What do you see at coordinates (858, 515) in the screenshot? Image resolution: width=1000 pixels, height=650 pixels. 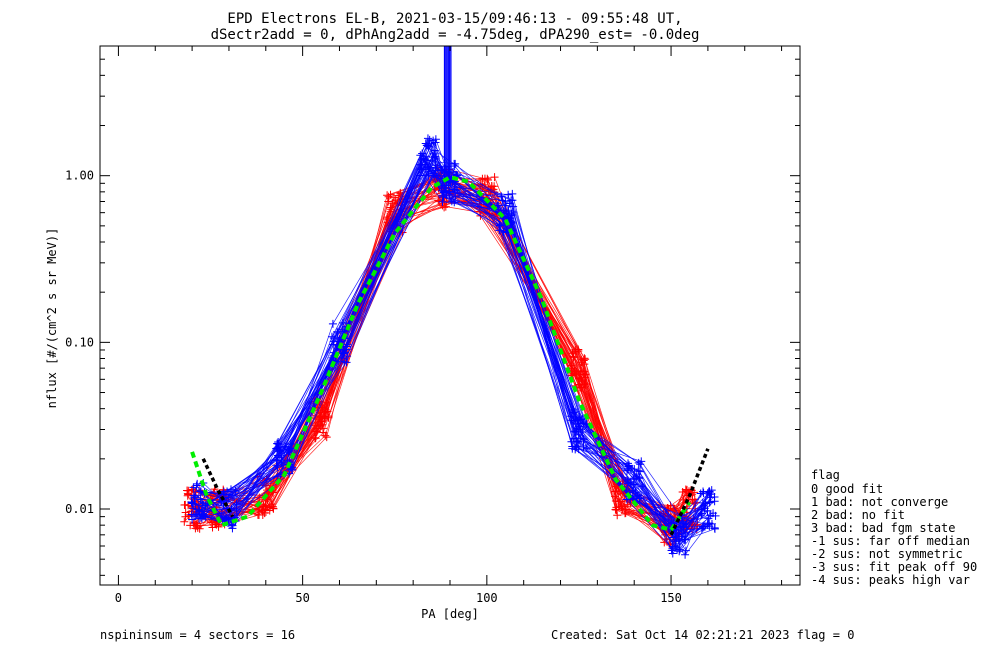 I see `legend-entry: 2 bad: no fit` at bounding box center [858, 515].